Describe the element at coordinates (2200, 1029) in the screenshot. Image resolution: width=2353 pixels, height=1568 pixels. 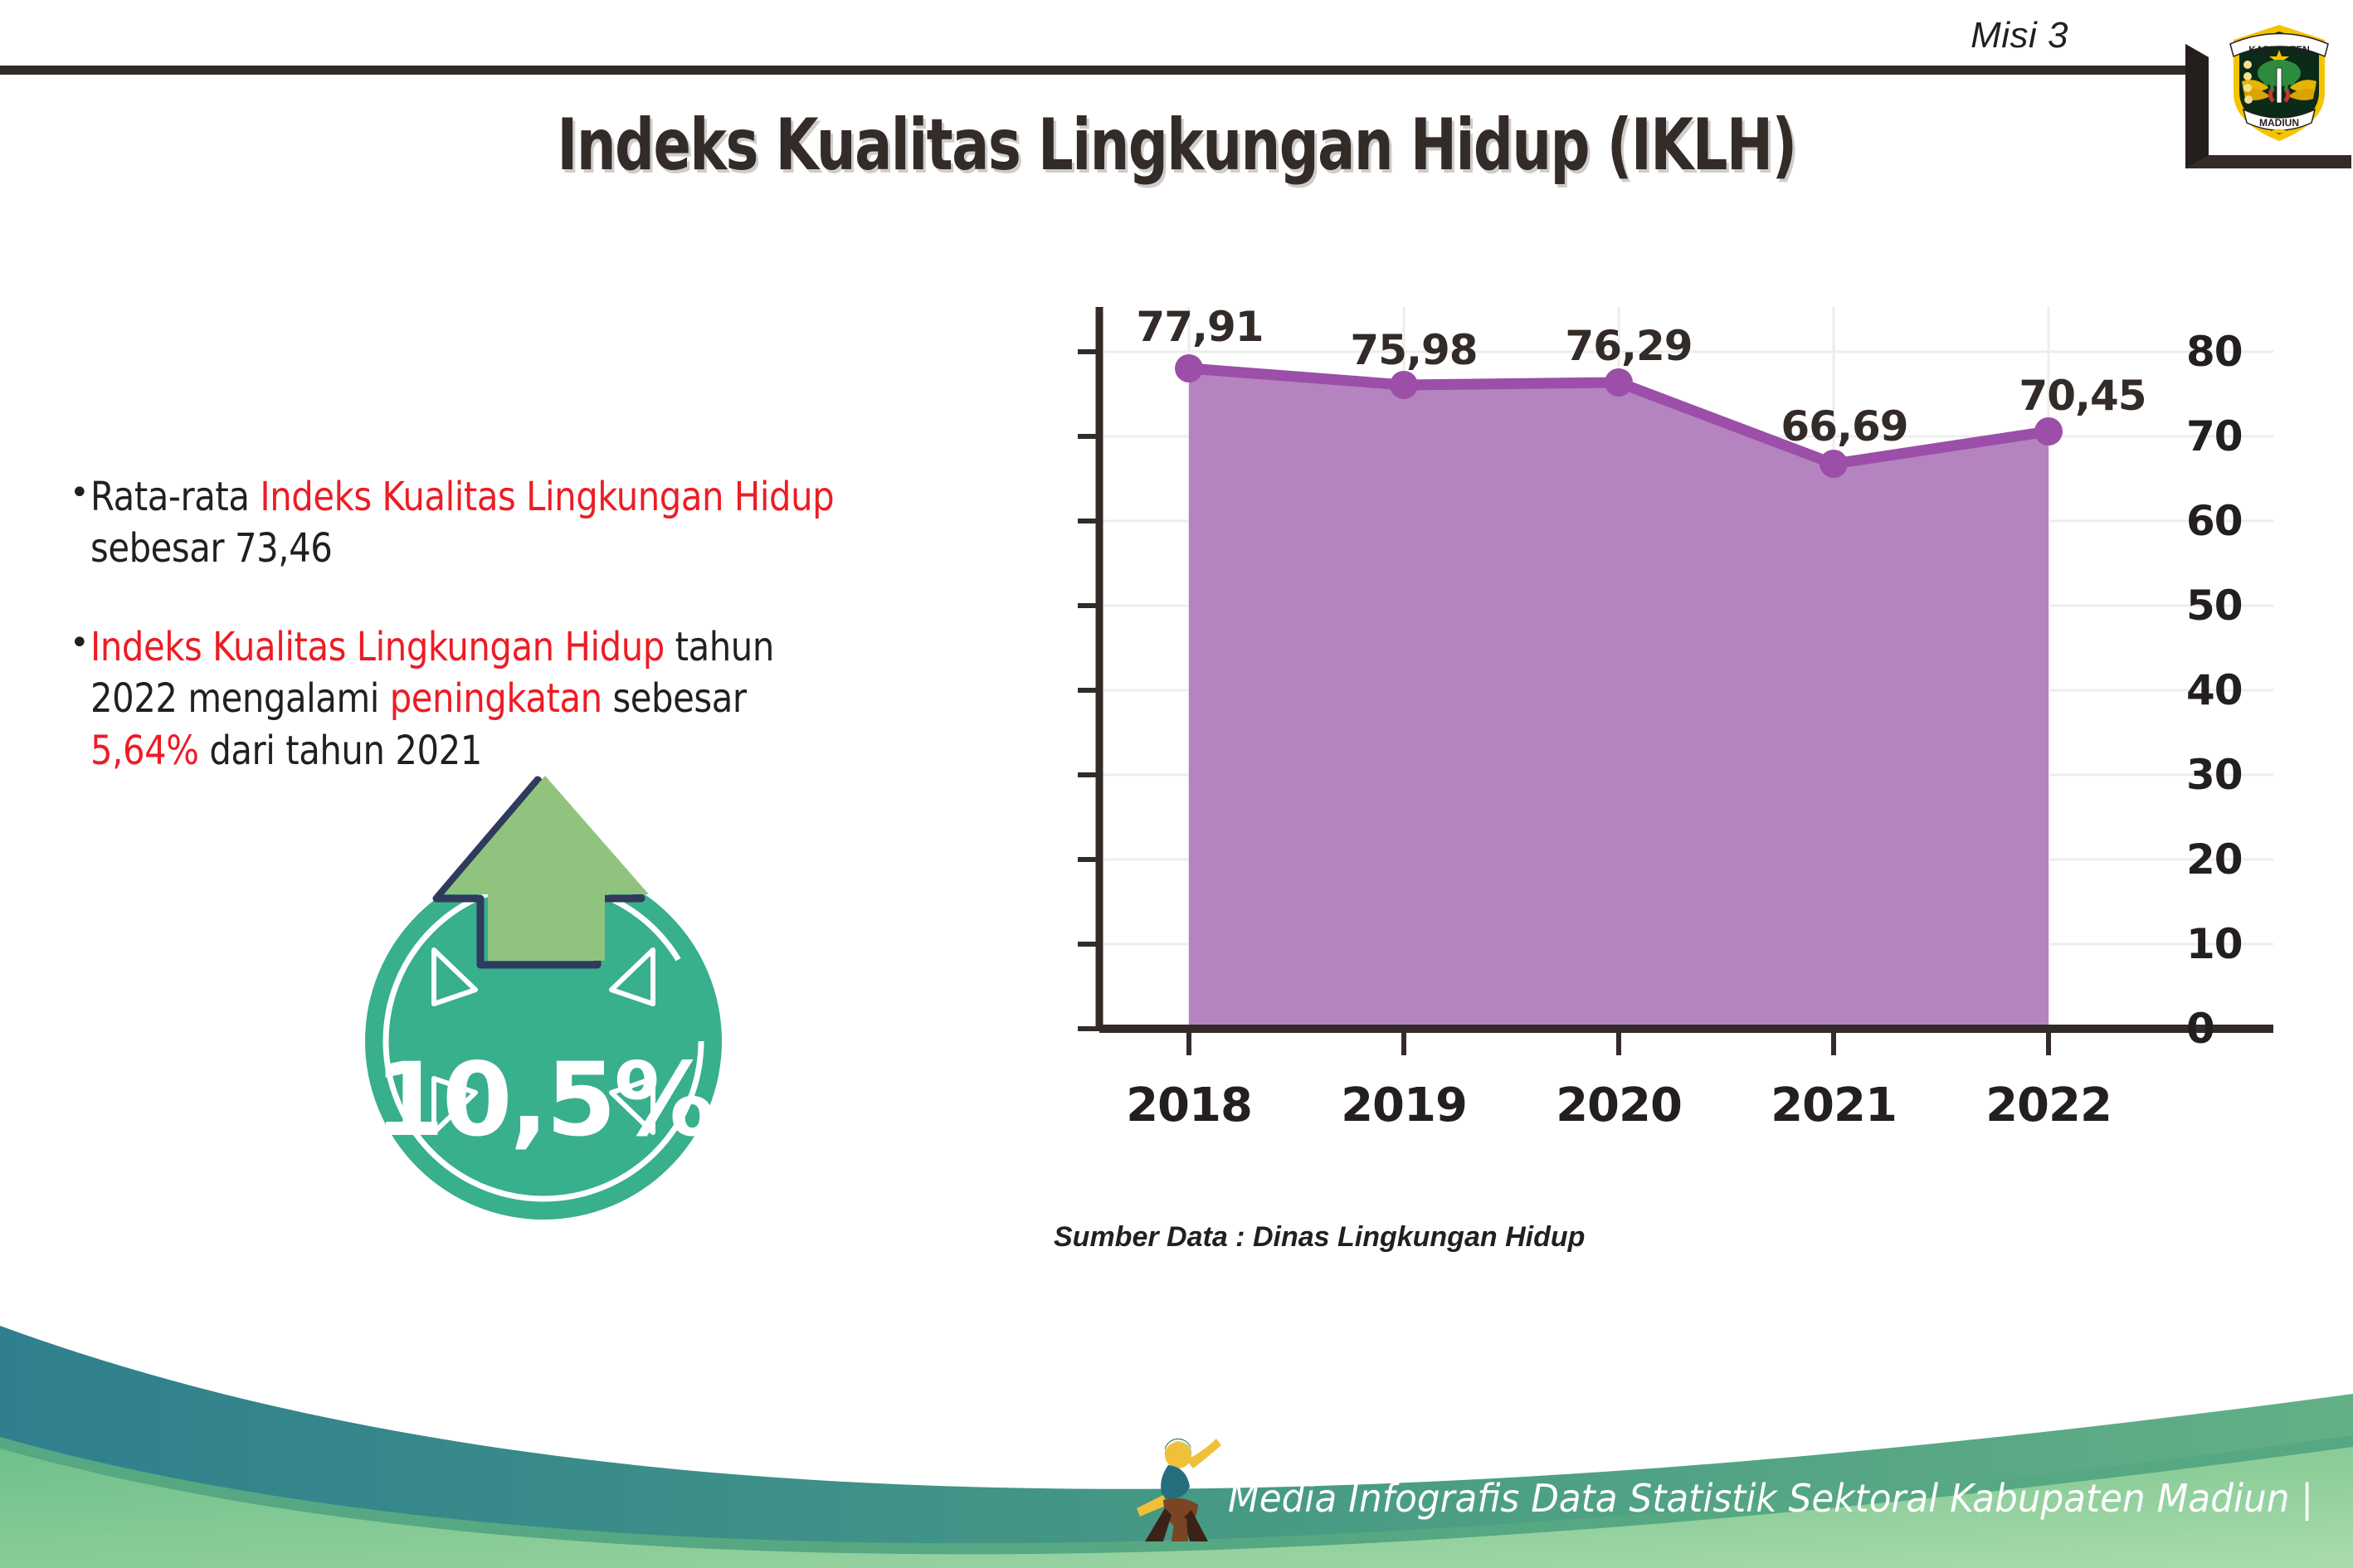
I see `y-tick-label: 0` at that location.